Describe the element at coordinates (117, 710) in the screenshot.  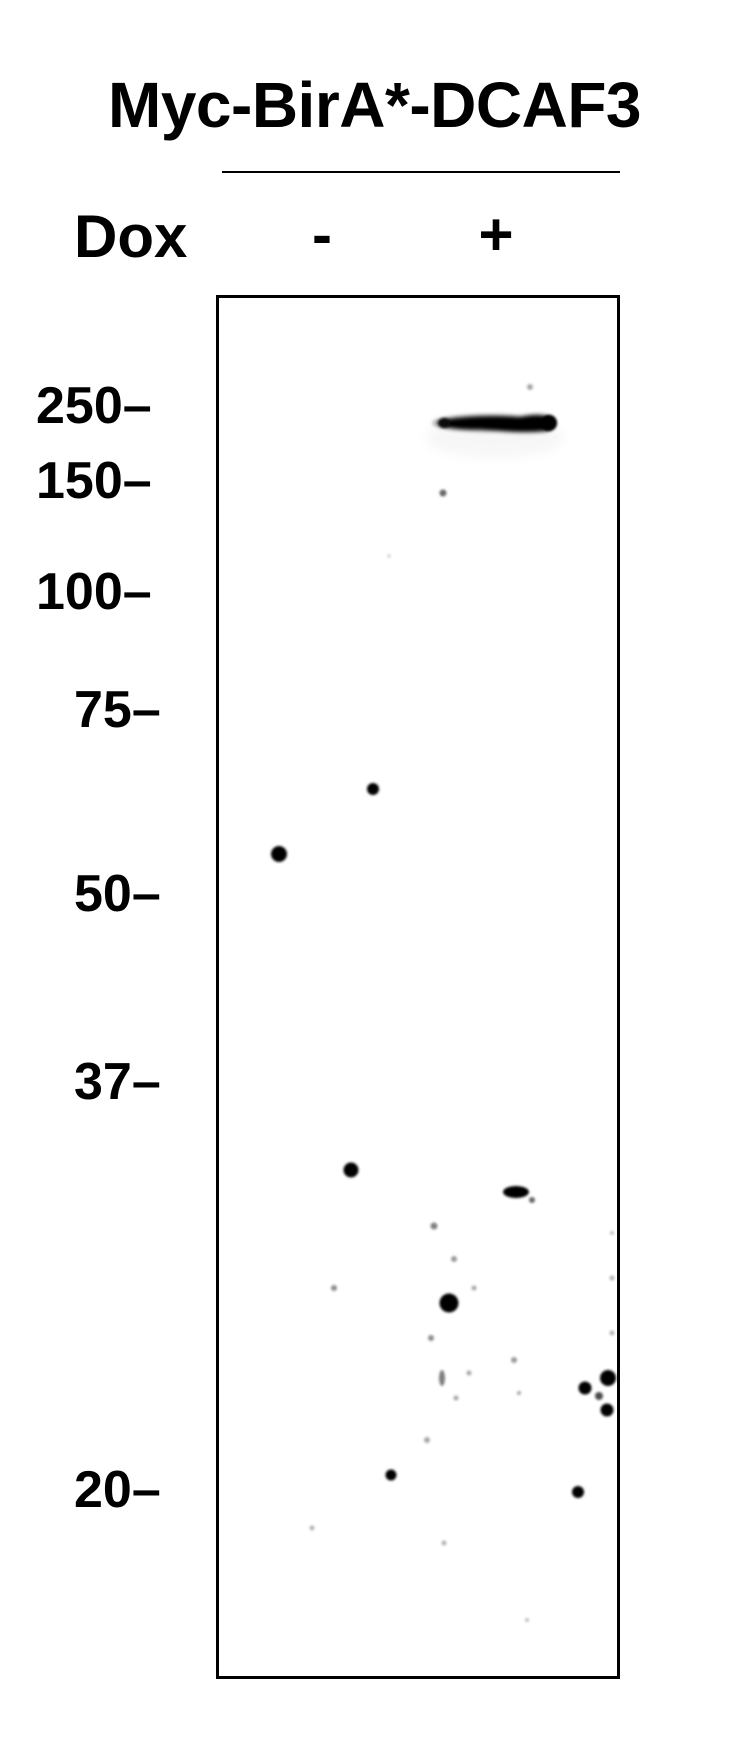
I see `marker-75: 75–` at that location.